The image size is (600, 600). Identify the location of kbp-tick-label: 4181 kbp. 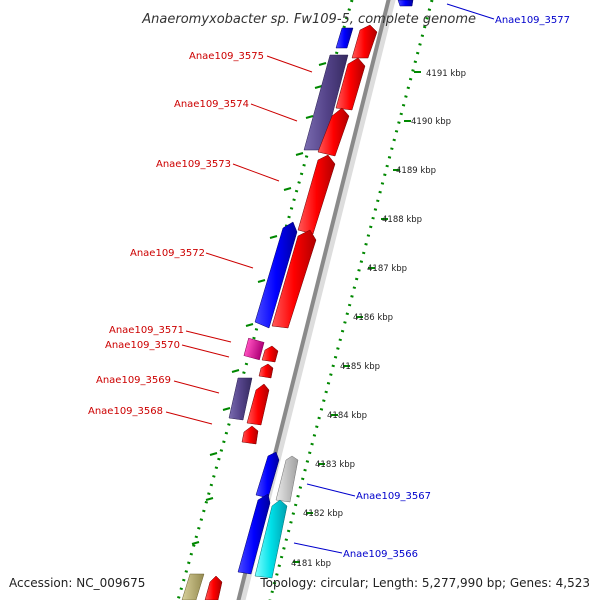
(311, 564).